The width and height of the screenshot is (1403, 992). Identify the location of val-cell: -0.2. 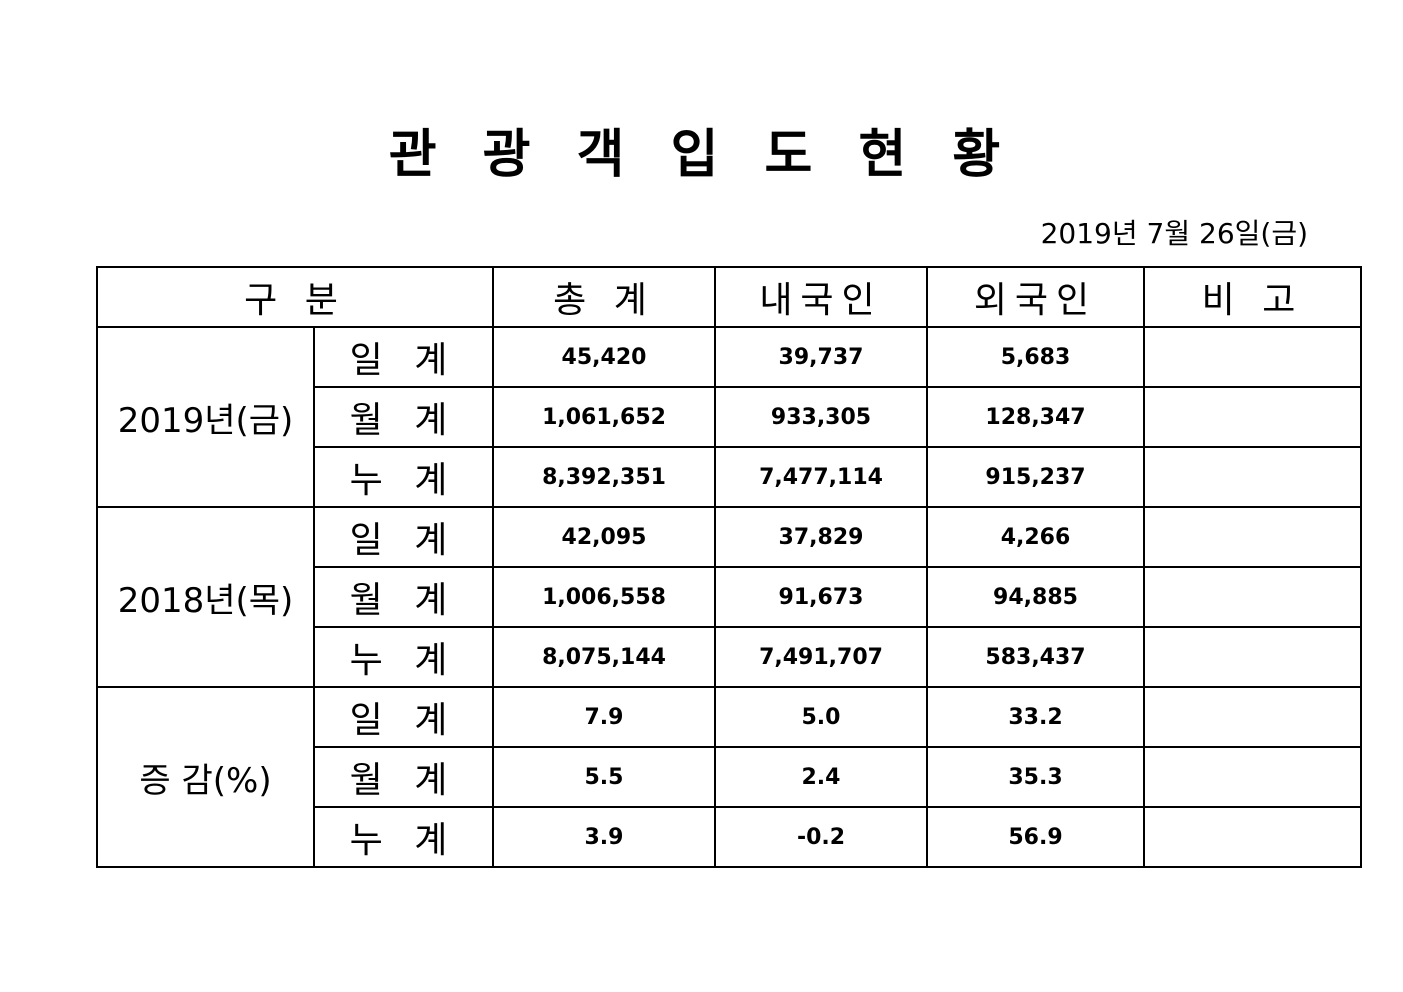
(821, 837).